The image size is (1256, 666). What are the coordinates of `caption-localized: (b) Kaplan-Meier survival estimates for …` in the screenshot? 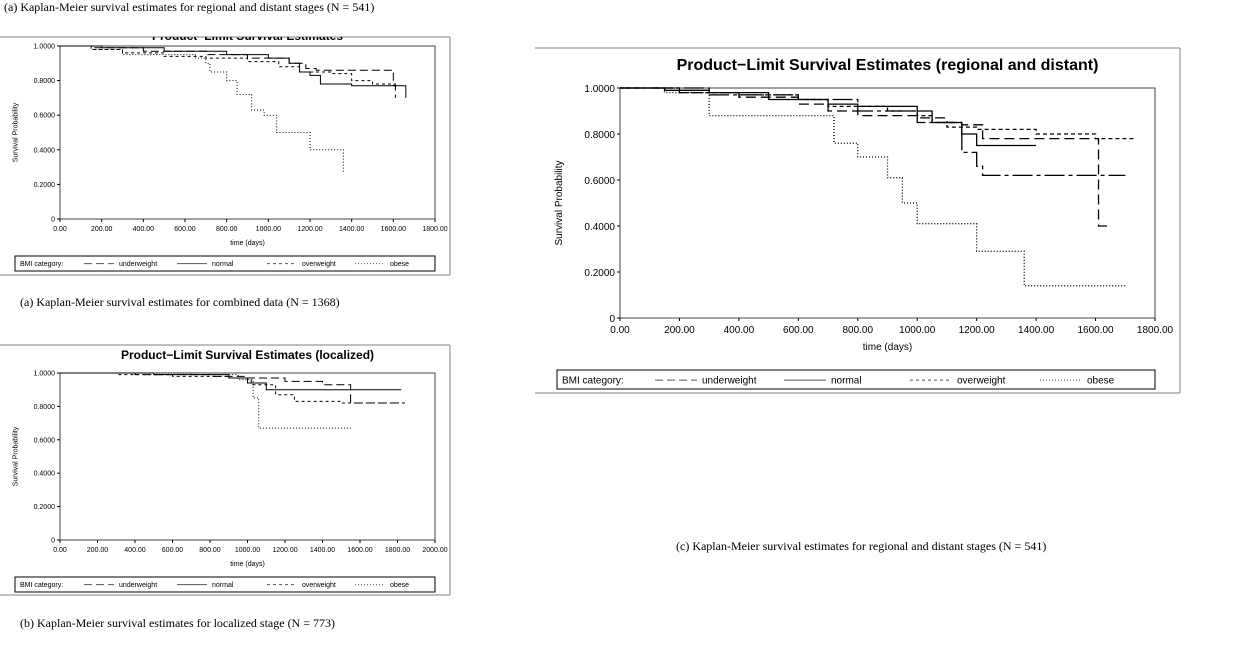 It's located at (177, 623).